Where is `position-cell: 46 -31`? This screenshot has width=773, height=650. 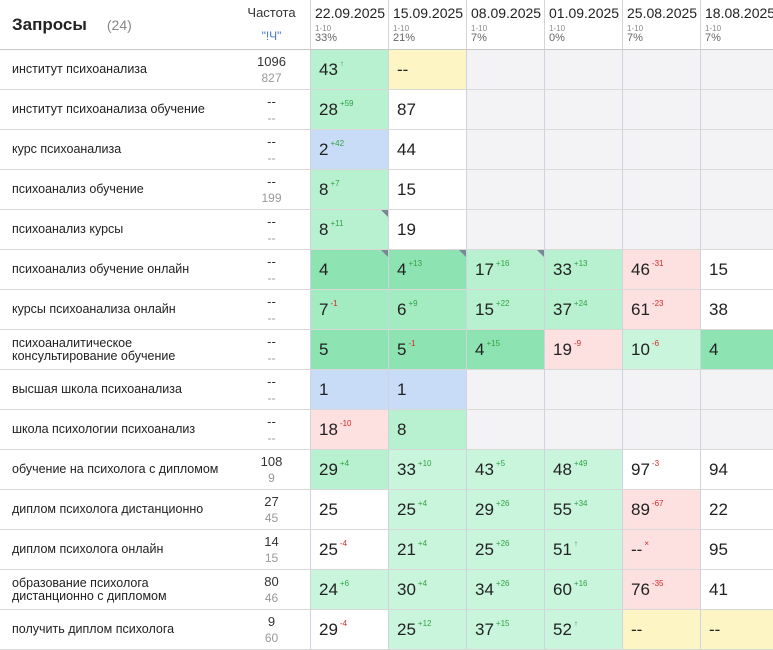 position-cell: 46 -31 is located at coordinates (661, 269).